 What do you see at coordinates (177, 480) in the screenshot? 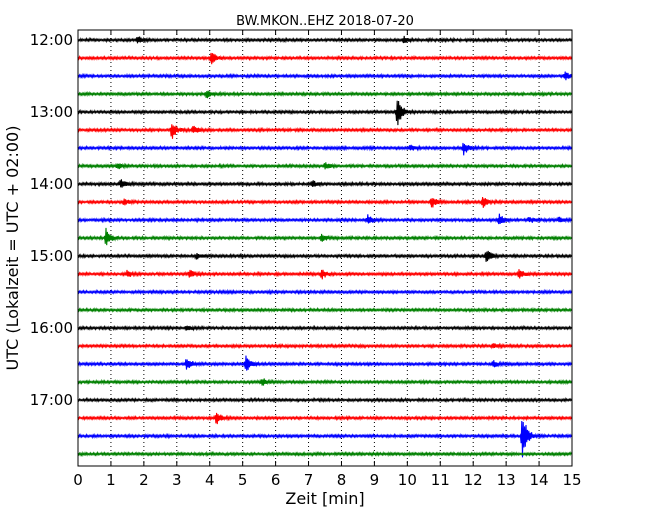
I see `x-tick-label: 3` at bounding box center [177, 480].